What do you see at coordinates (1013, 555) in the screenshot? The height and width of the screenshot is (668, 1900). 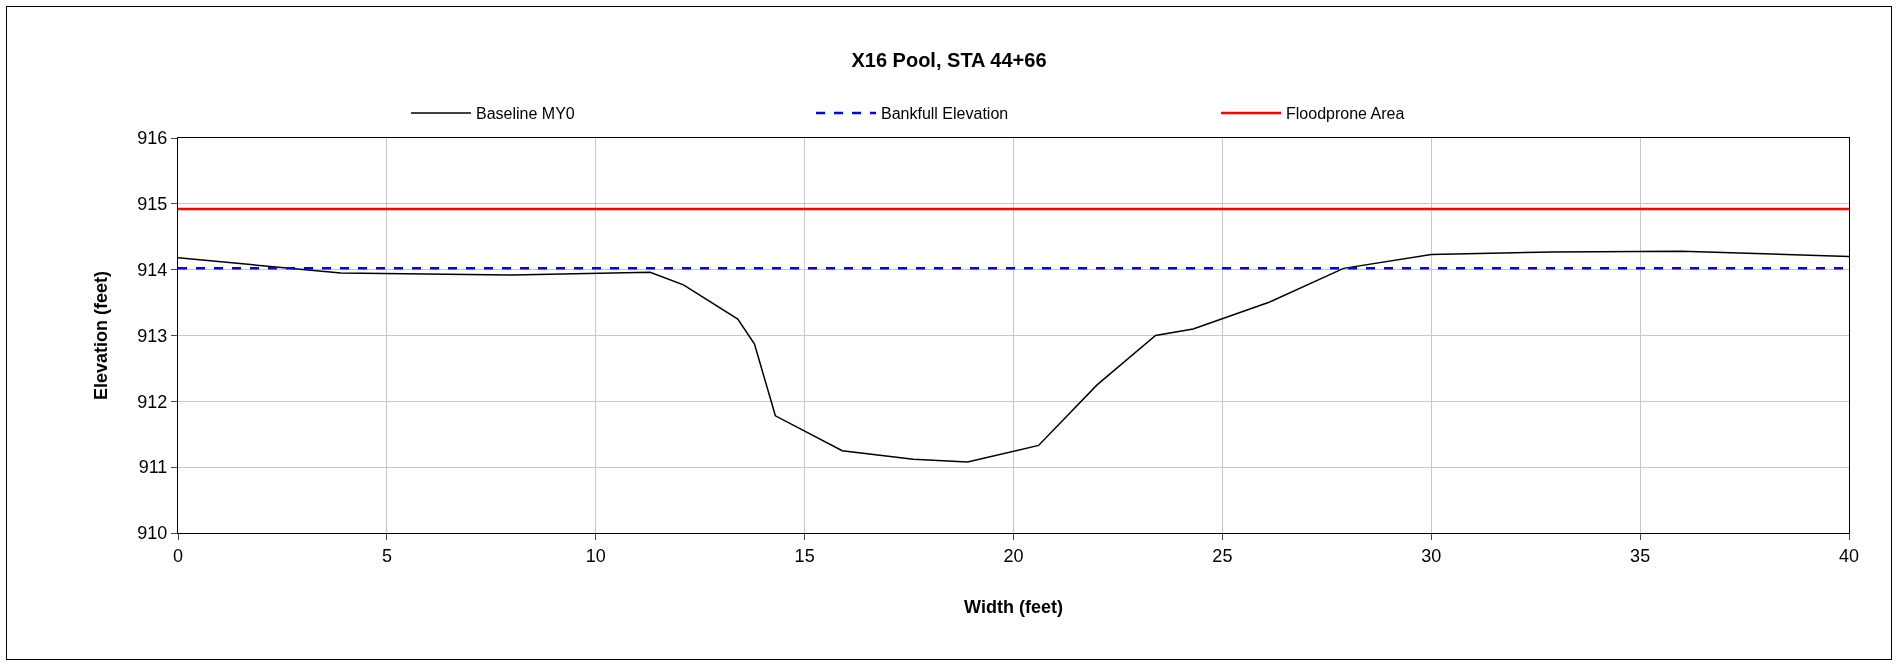 I see `x-tick-label: 20` at bounding box center [1013, 555].